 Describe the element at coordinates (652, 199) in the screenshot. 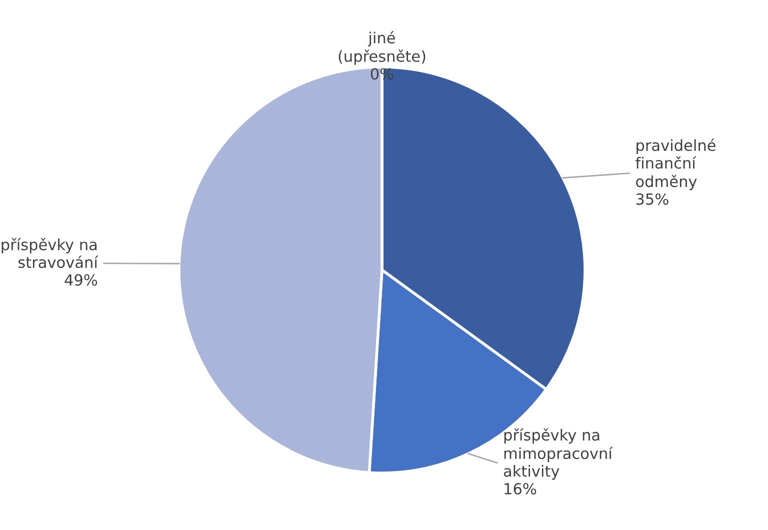

I see `data-label: 35%` at that location.